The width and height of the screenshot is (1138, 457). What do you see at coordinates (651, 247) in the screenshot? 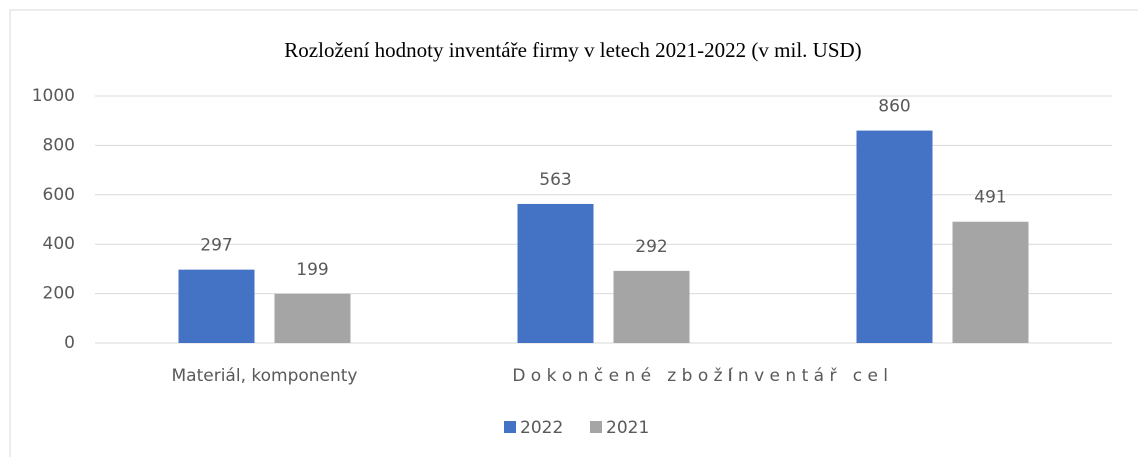
I see `data-label: 292` at bounding box center [651, 247].